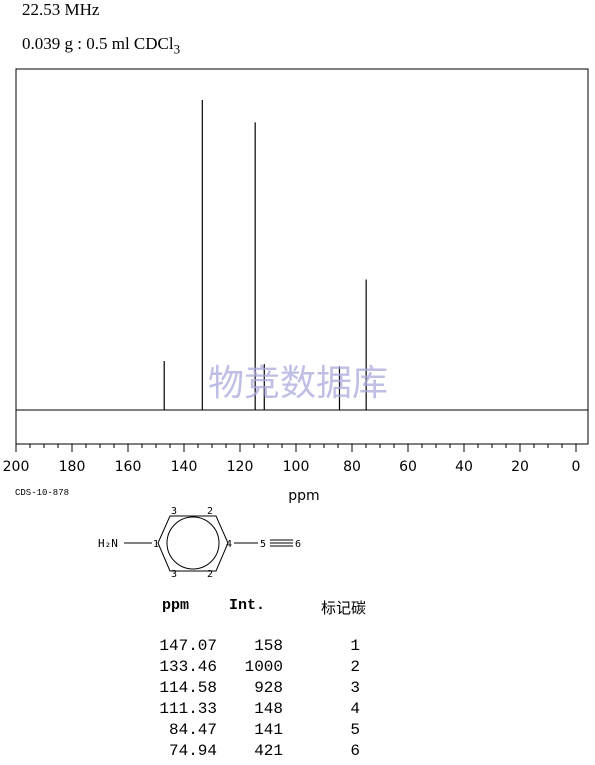 This screenshot has height=765, width=595. What do you see at coordinates (188, 646) in the screenshot?
I see `ppm-value: 147.07` at bounding box center [188, 646].